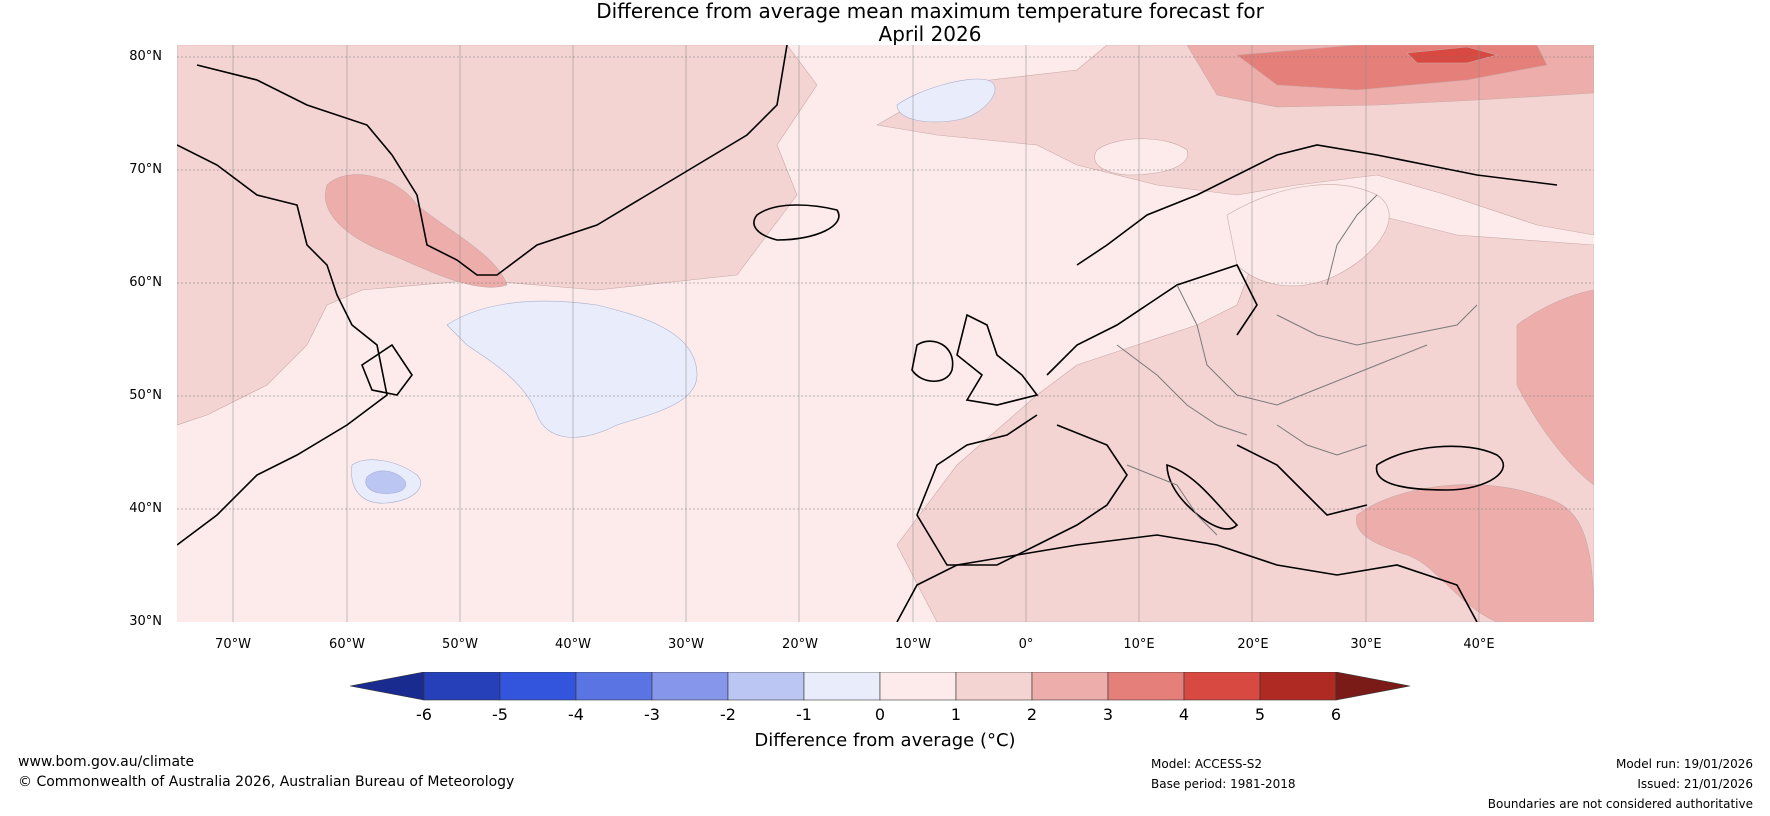  What do you see at coordinates (460, 644) in the screenshot?
I see `lon-label-50w: 50°W` at bounding box center [460, 644].